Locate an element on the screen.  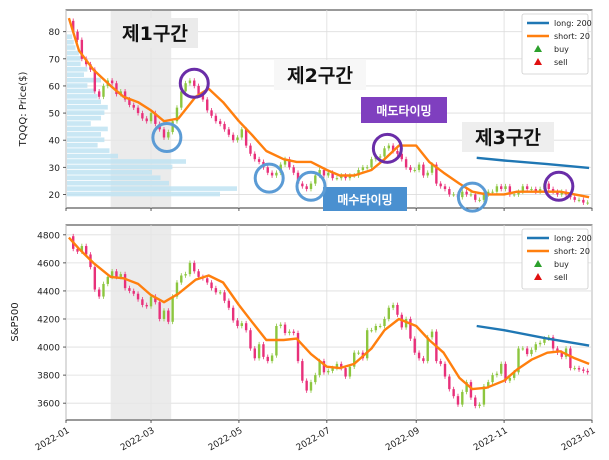
sp500-x-tick-label: 2022-11 is located at coordinates (491, 439).